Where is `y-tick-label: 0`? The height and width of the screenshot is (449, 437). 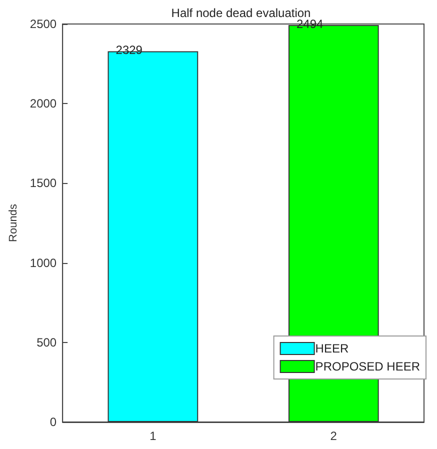
y-tick-label: 0 is located at coordinates (53, 422).